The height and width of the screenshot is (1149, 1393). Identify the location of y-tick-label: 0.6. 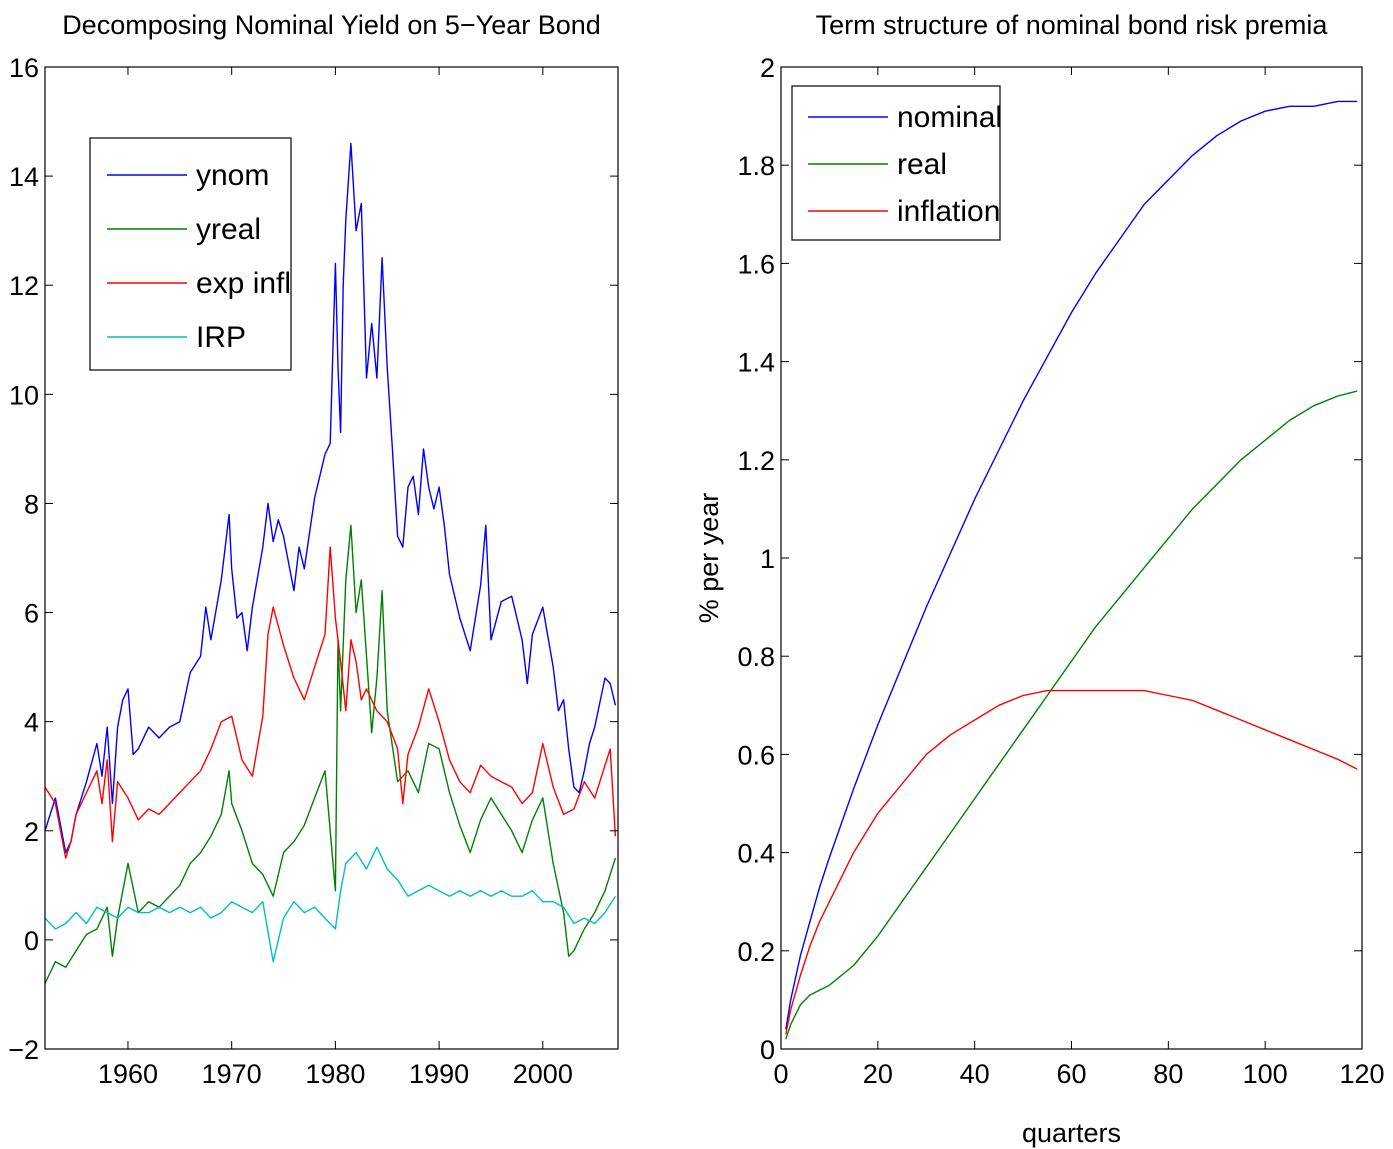
(756, 755).